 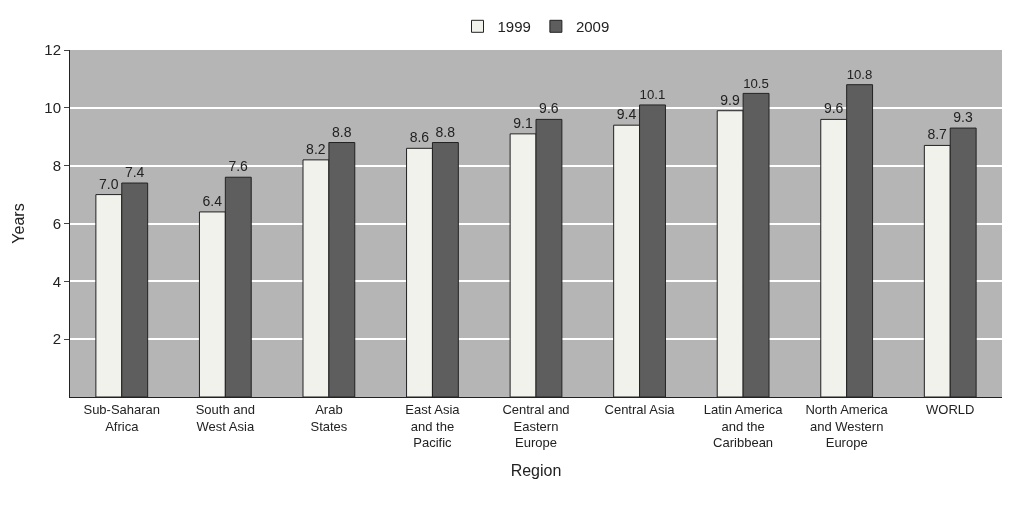 I want to click on data-label: 10.1, so click(x=652, y=95).